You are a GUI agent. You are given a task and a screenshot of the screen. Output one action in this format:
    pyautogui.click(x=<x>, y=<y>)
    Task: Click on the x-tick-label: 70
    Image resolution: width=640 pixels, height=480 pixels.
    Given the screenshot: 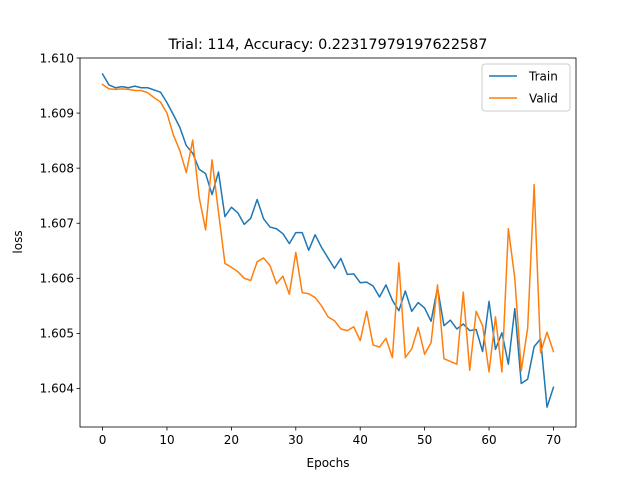 What is the action you would take?
    pyautogui.click(x=553, y=440)
    